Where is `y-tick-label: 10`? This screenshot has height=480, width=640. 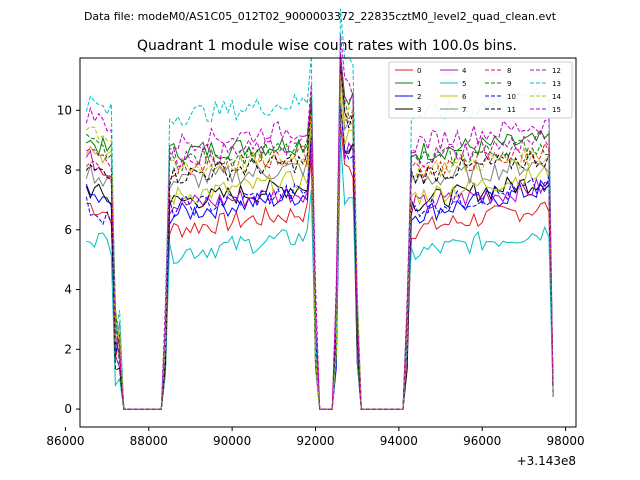 y-tick-label: 10 is located at coordinates (64, 110).